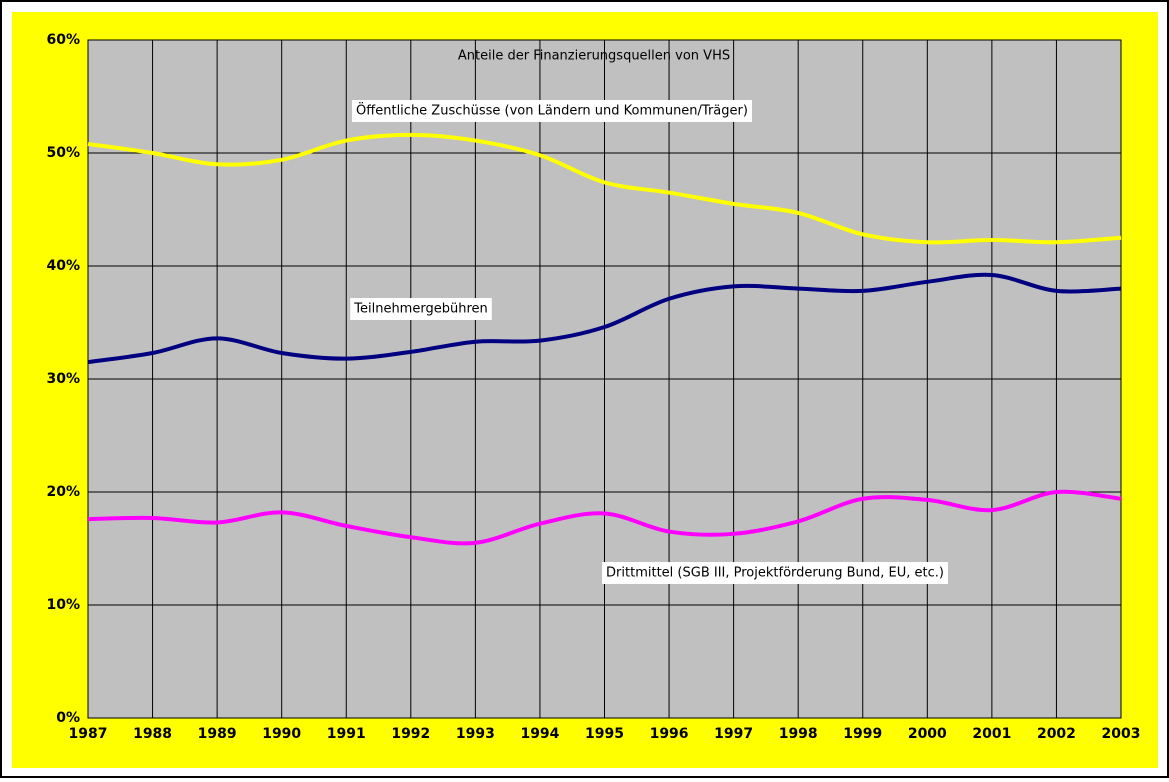 The image size is (1169, 782). What do you see at coordinates (991, 734) in the screenshot?
I see `x-tick-label: 2001` at bounding box center [991, 734].